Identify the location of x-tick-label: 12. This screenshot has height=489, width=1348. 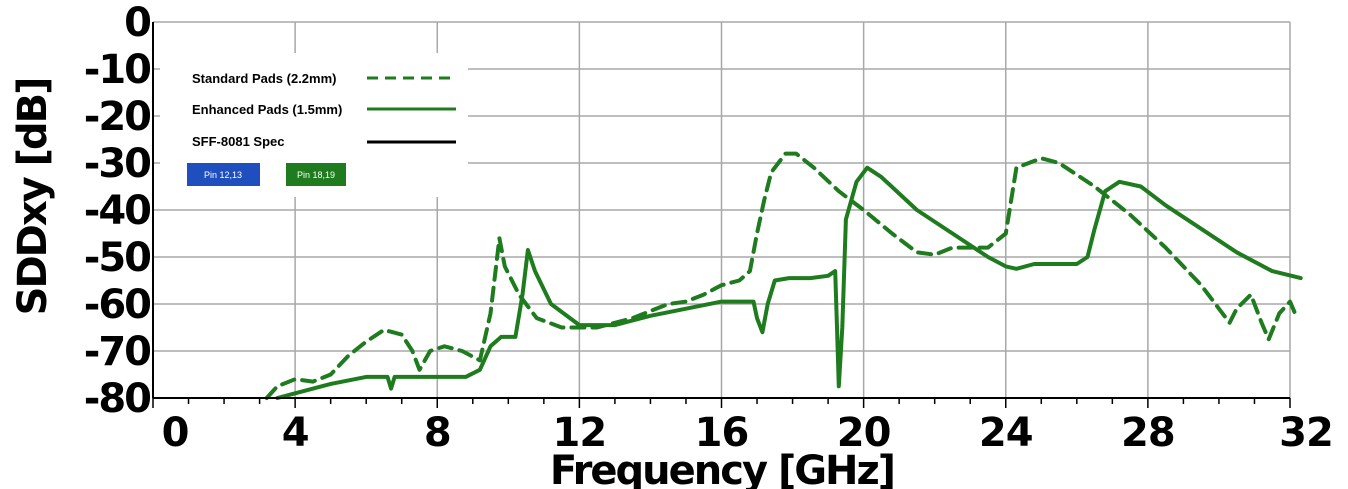
(580, 433).